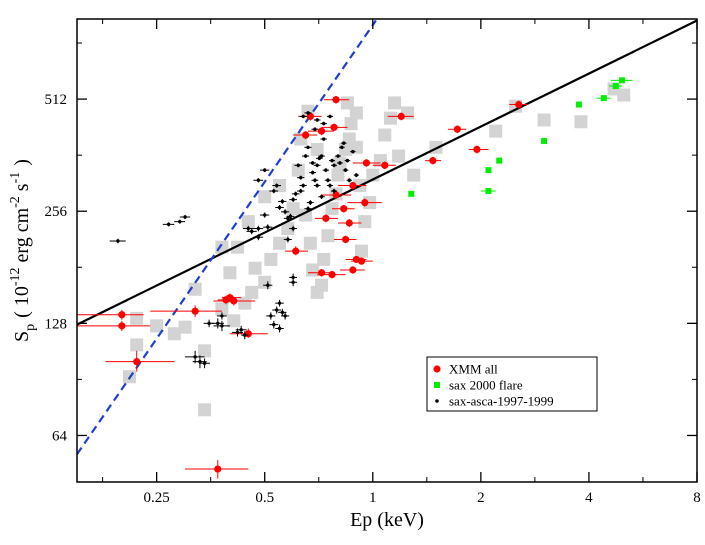 The height and width of the screenshot is (545, 705). What do you see at coordinates (697, 498) in the screenshot?
I see `x-tick-label: 8` at bounding box center [697, 498].